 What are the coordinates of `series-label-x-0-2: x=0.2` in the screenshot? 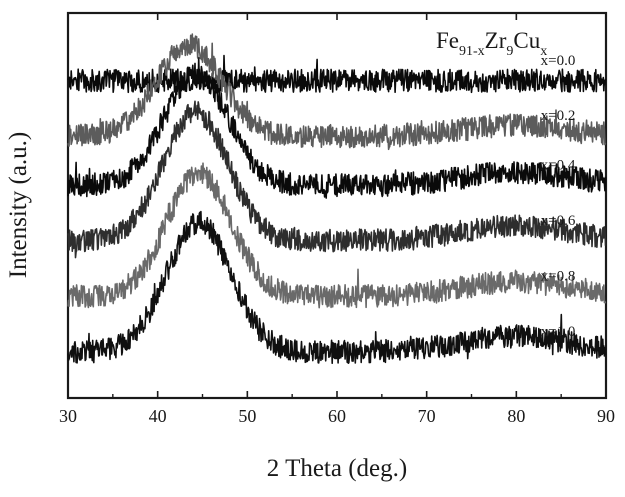 It's located at (558, 116).